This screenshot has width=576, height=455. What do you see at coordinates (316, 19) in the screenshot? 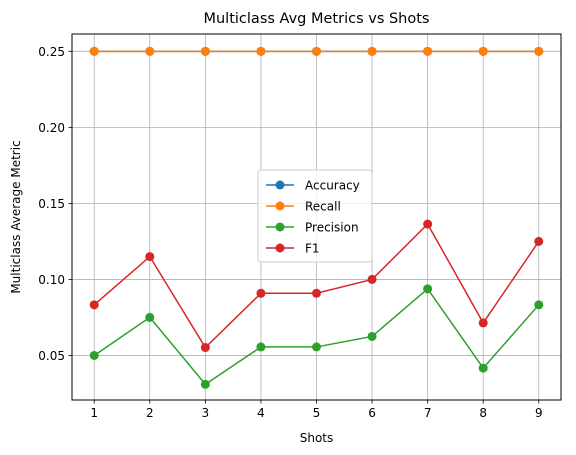
I see `chart-title: Multiclass Avg Metrics vs Shots` at bounding box center [316, 19].